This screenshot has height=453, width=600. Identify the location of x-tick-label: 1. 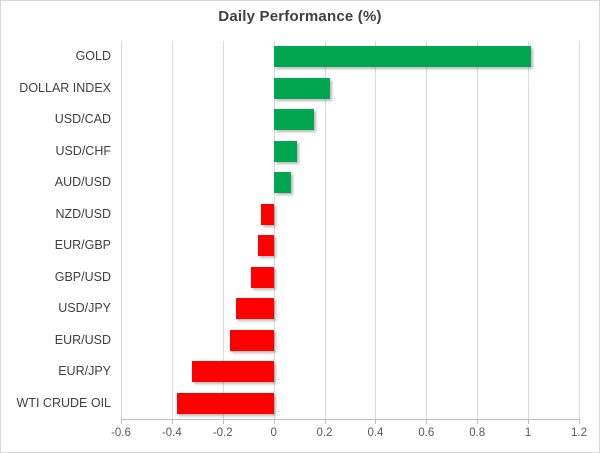
(528, 433).